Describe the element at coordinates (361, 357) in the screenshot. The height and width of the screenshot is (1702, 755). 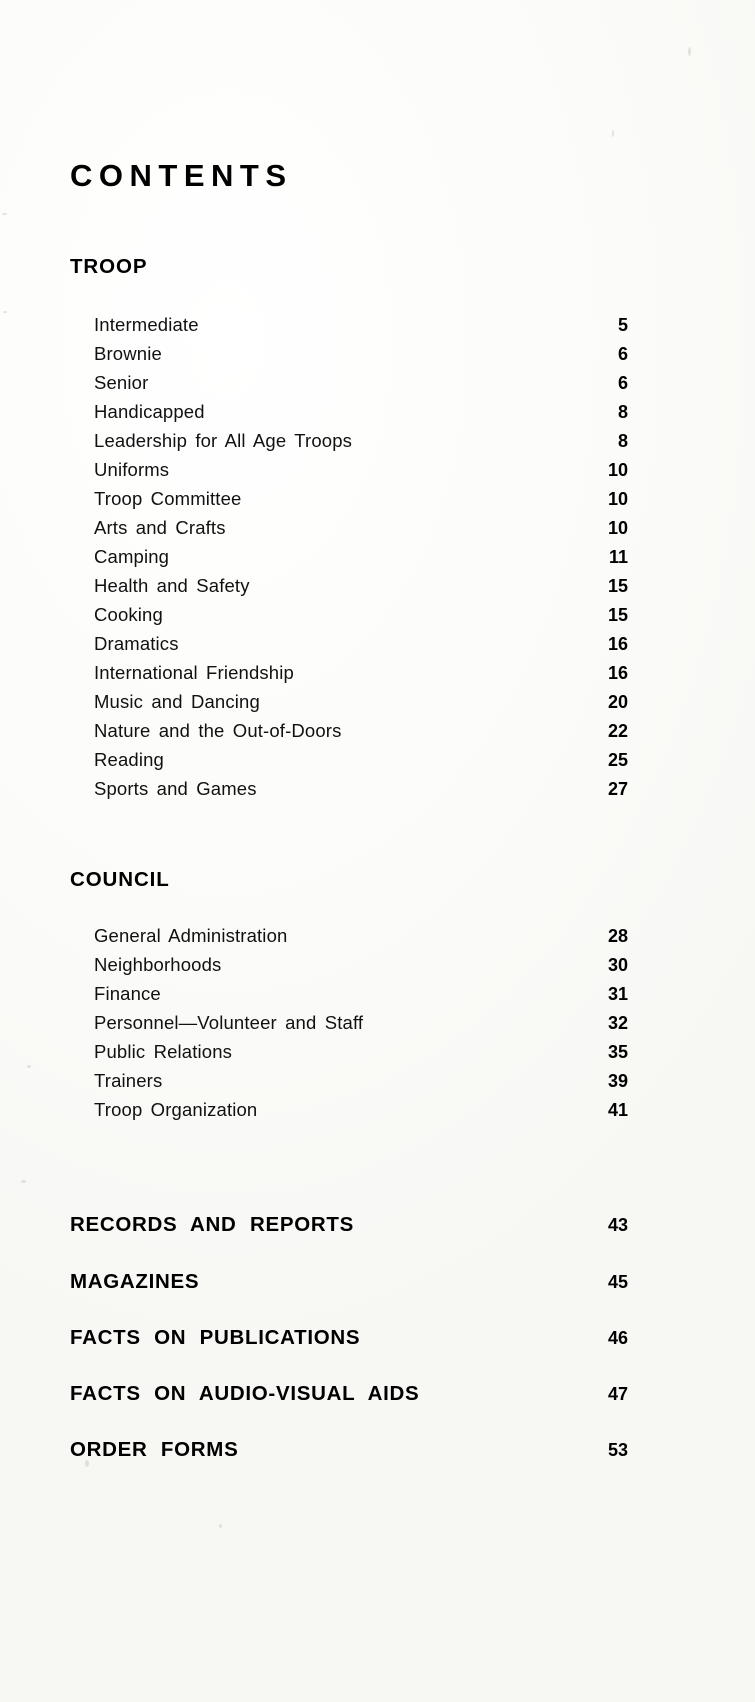
I see `toc-entry: Brownie 6` at that location.